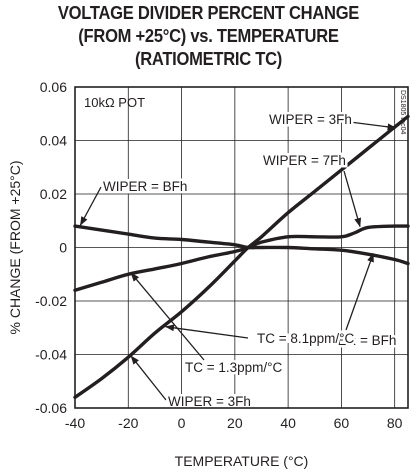  I want to click on annotation-label: TC = 8.1ppm/°C, so click(306, 338).